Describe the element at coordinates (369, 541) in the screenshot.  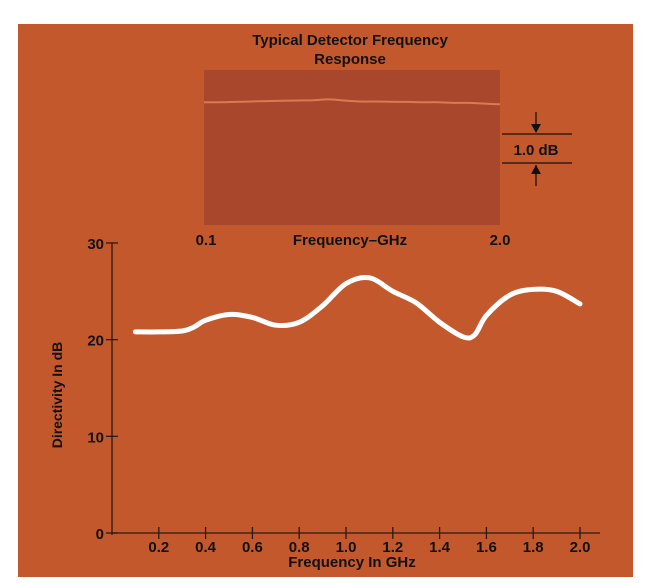
I see `x-axis-ticks: 0.2 0.4 0.6 0.8 1.0 1.2 1.4 1.6 1.8 2.0` at that location.